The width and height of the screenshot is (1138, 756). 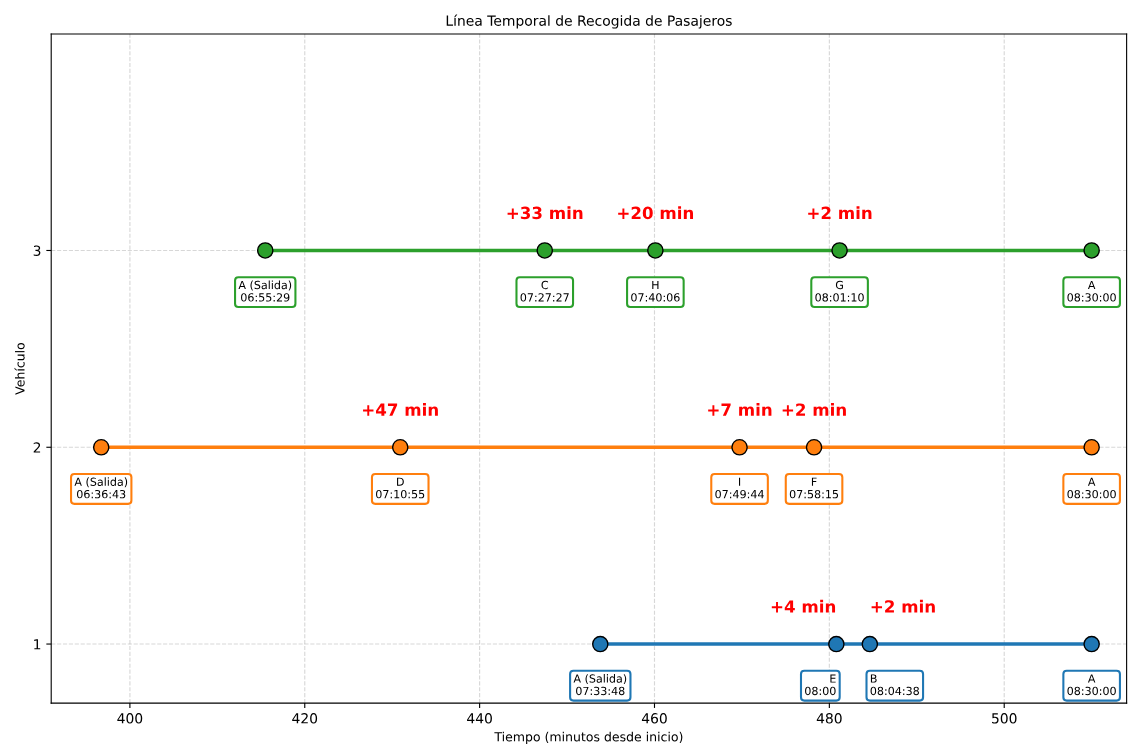 I want to click on annotation: +20 min, so click(x=656, y=213).